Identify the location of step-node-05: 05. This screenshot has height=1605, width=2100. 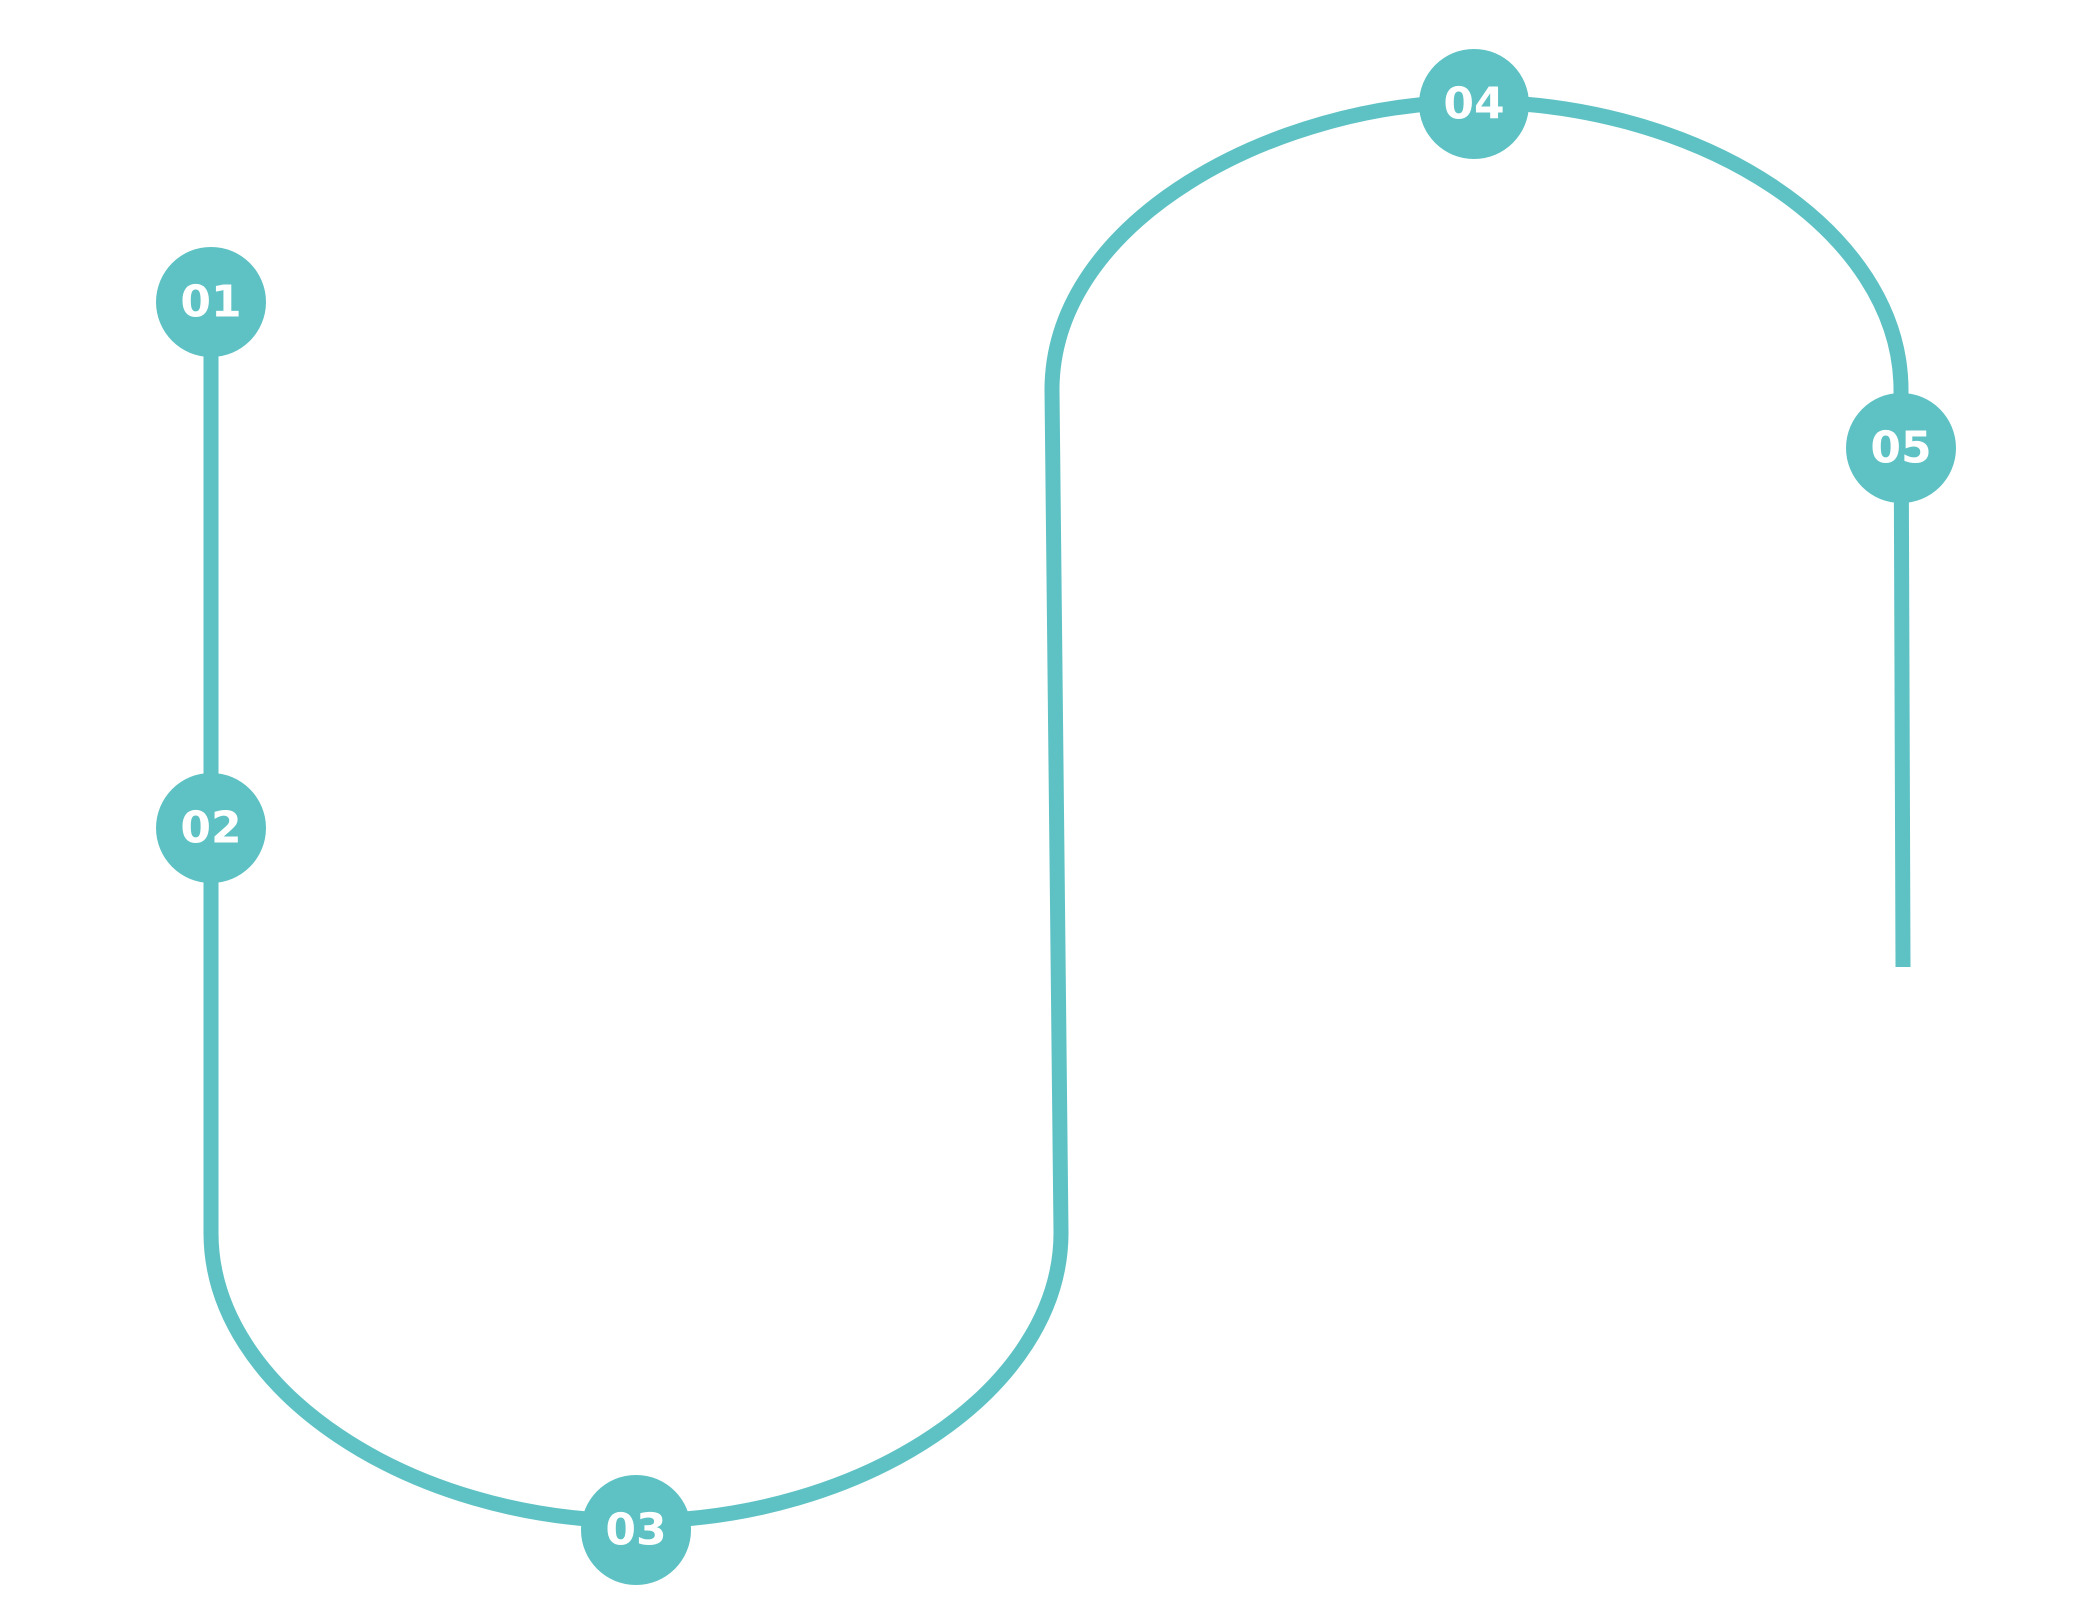
(1901, 448).